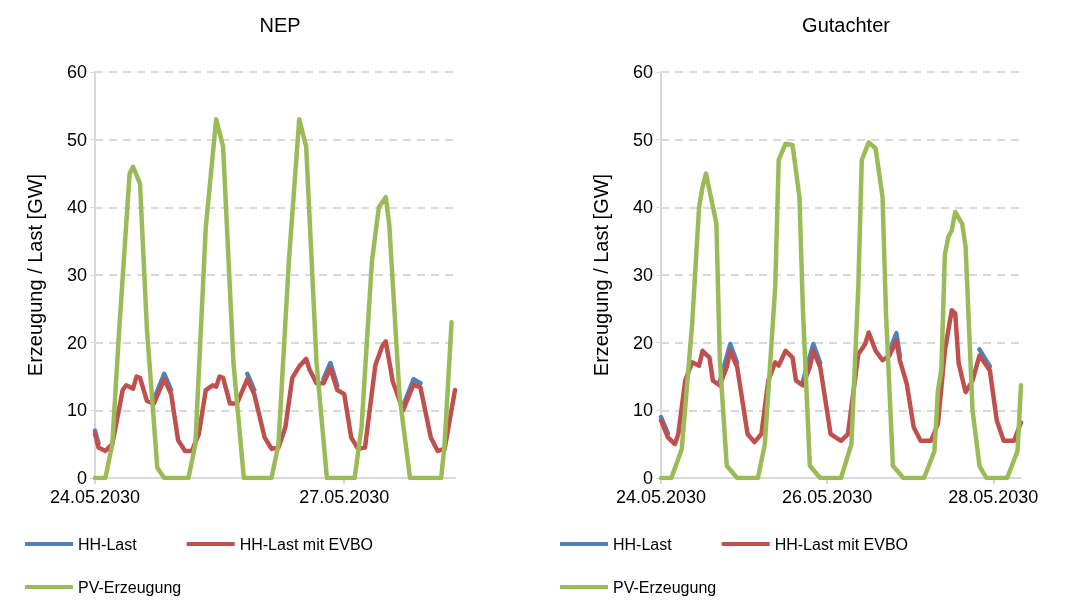 The width and height of the screenshot is (1070, 608). What do you see at coordinates (993, 497) in the screenshot?
I see `x-tick-label: 28.05.2030` at bounding box center [993, 497].